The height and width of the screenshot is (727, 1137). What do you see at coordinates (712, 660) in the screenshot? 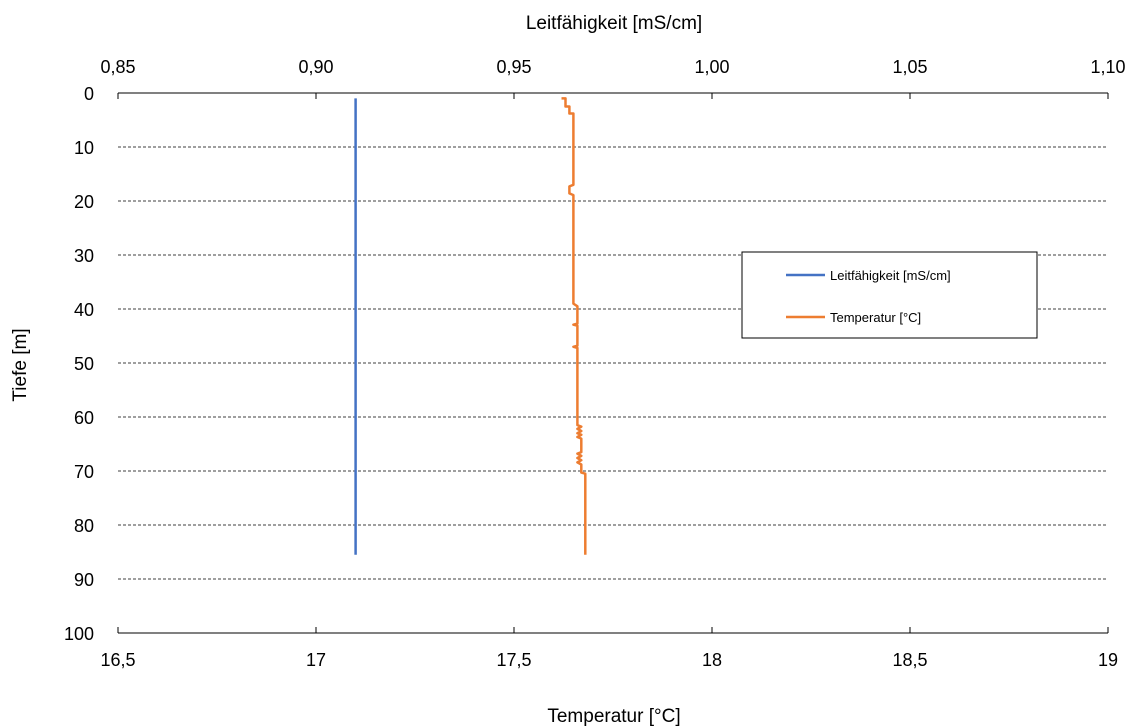
I see `bottom-tick-label: 18` at bounding box center [712, 660].